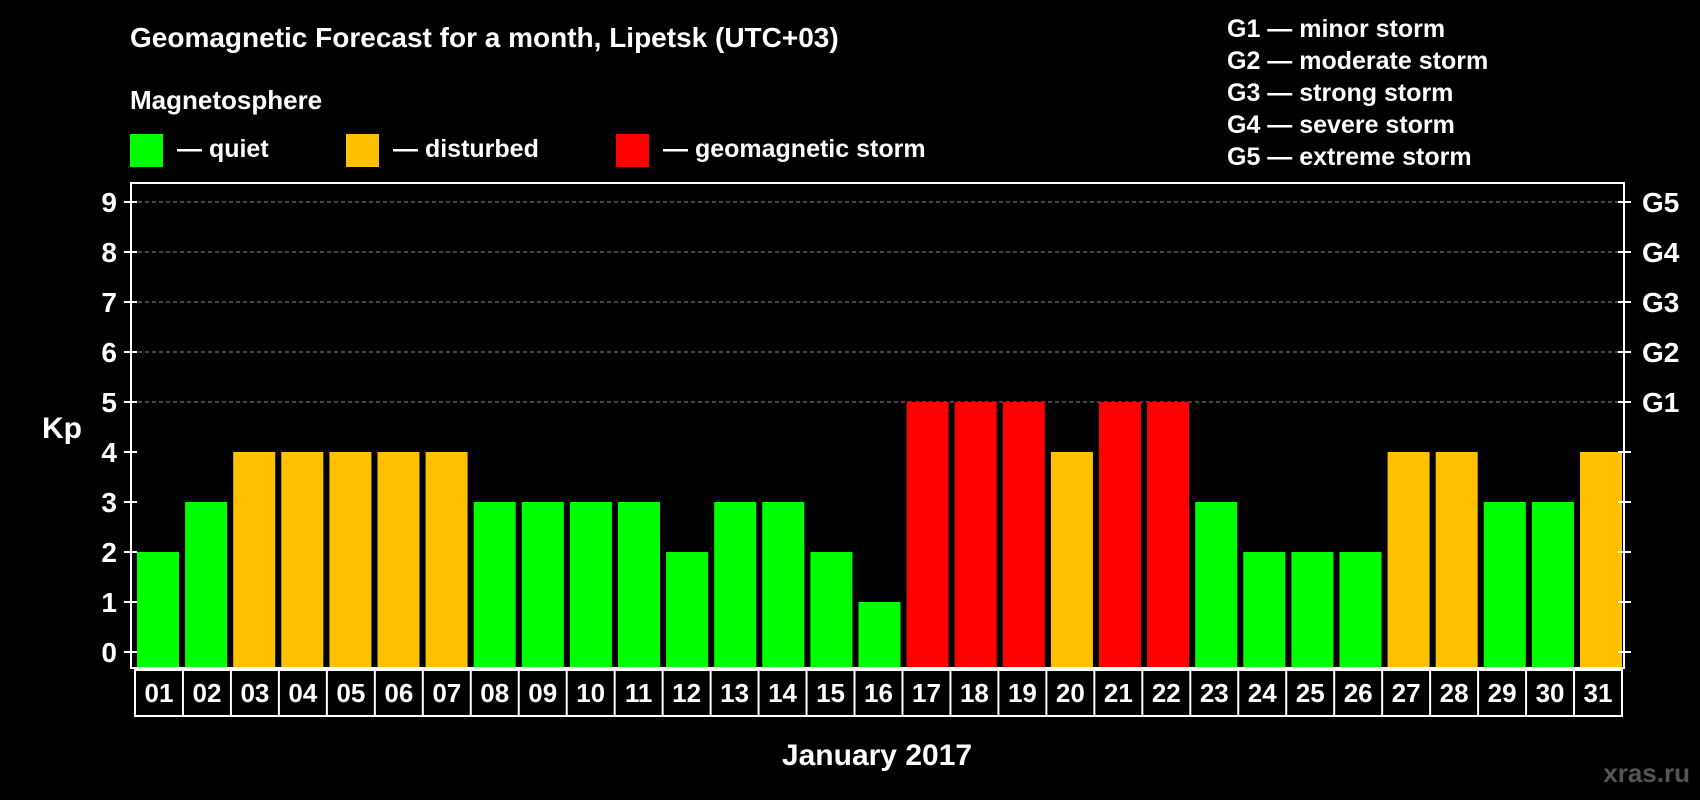 Image resolution: width=1700 pixels, height=800 pixels. Describe the element at coordinates (1649, 420) in the screenshot. I see `right-axis-ticks: G1 G2 G3 G4 G5` at that location.